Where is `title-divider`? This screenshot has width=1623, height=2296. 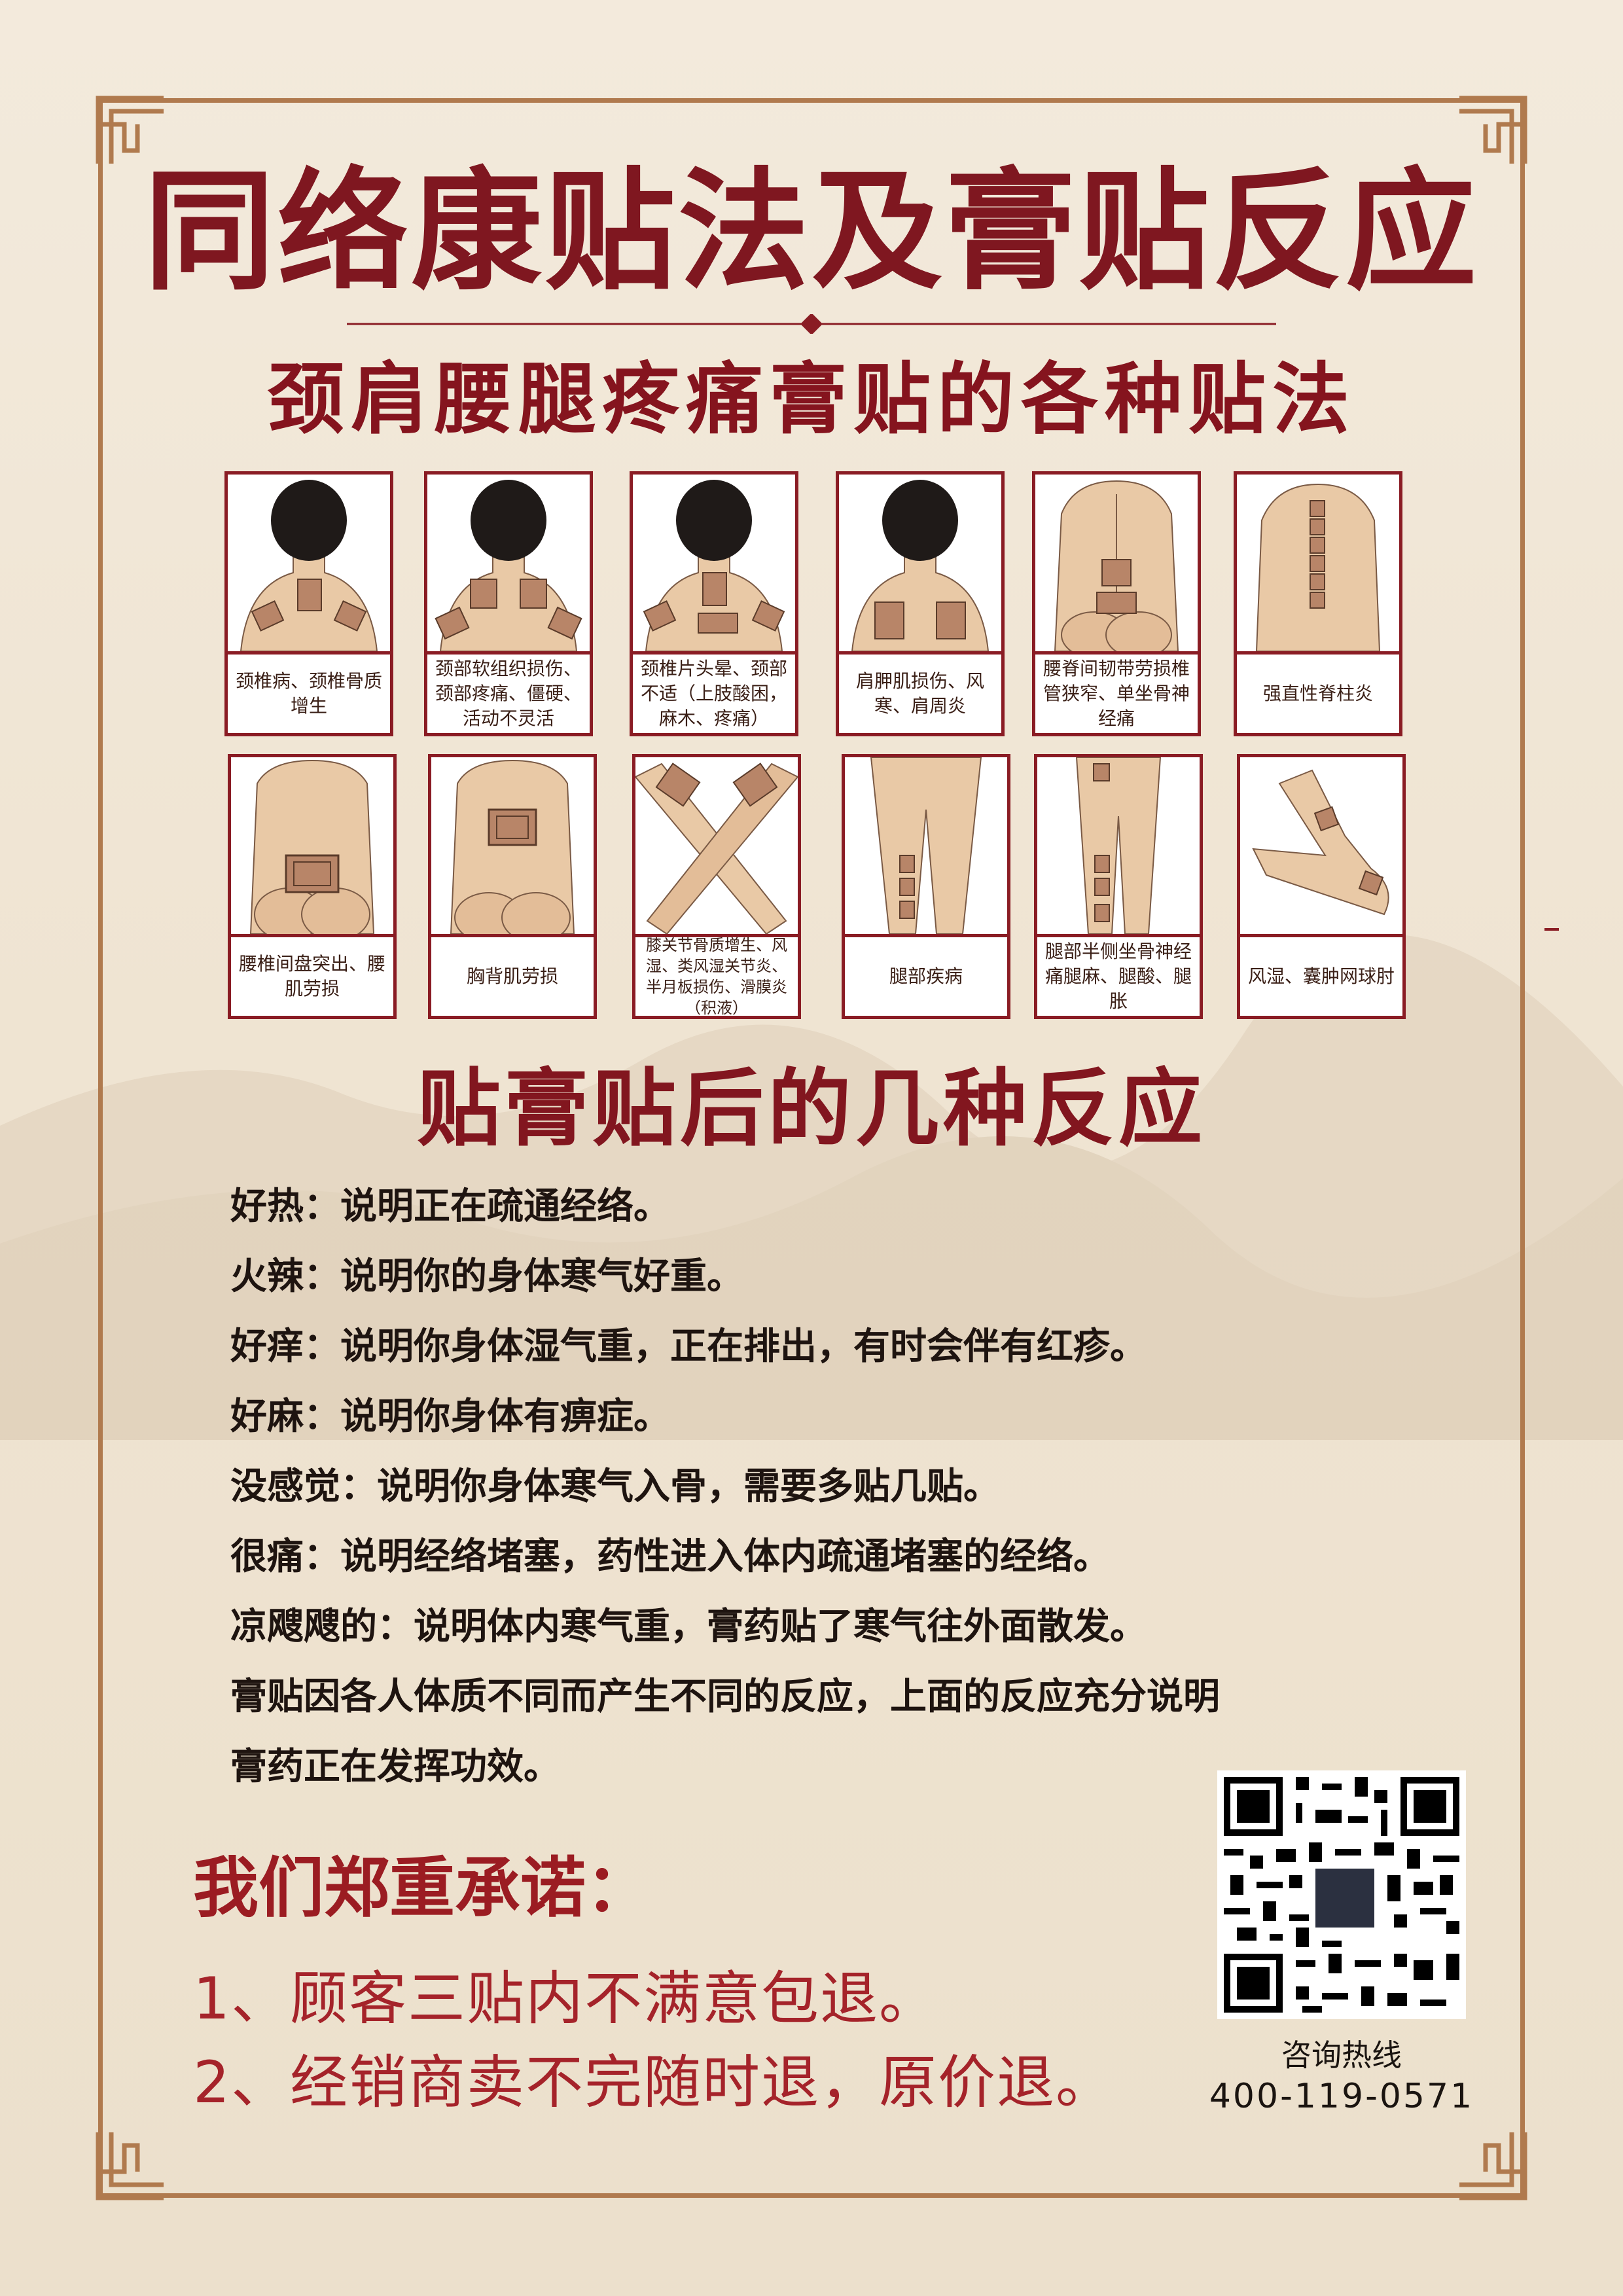 title-divider is located at coordinates (811, 324).